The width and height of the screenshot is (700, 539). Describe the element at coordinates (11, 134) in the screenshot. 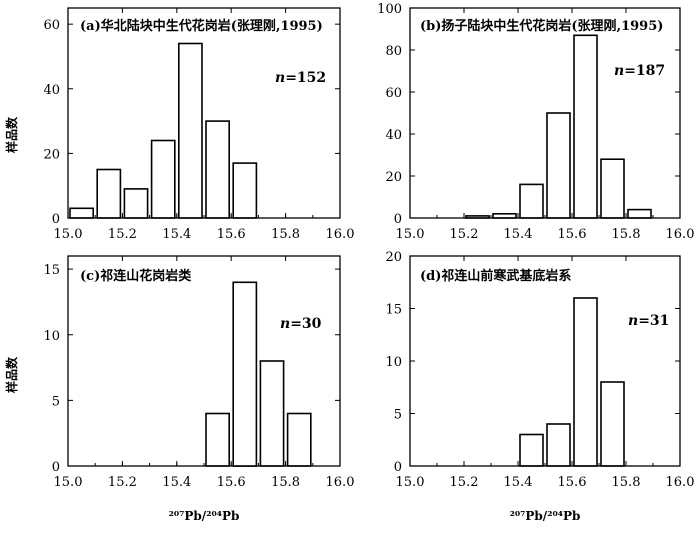

I see `y-axis-title-top: 样品数` at that location.